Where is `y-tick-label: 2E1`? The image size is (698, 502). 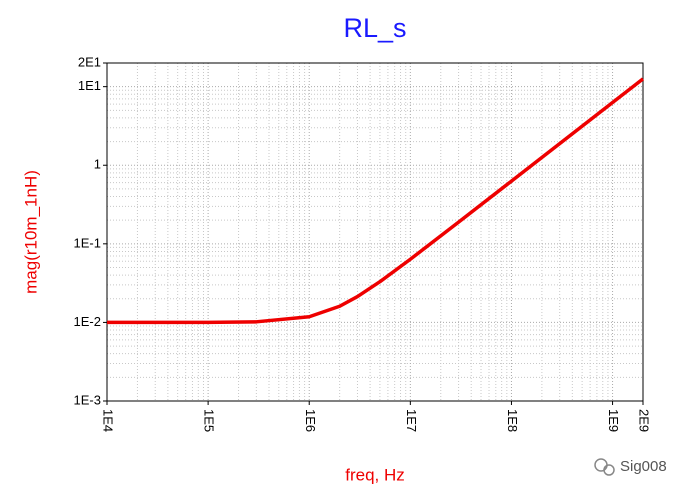
y-tick-label: 2E1 is located at coordinates (89, 61).